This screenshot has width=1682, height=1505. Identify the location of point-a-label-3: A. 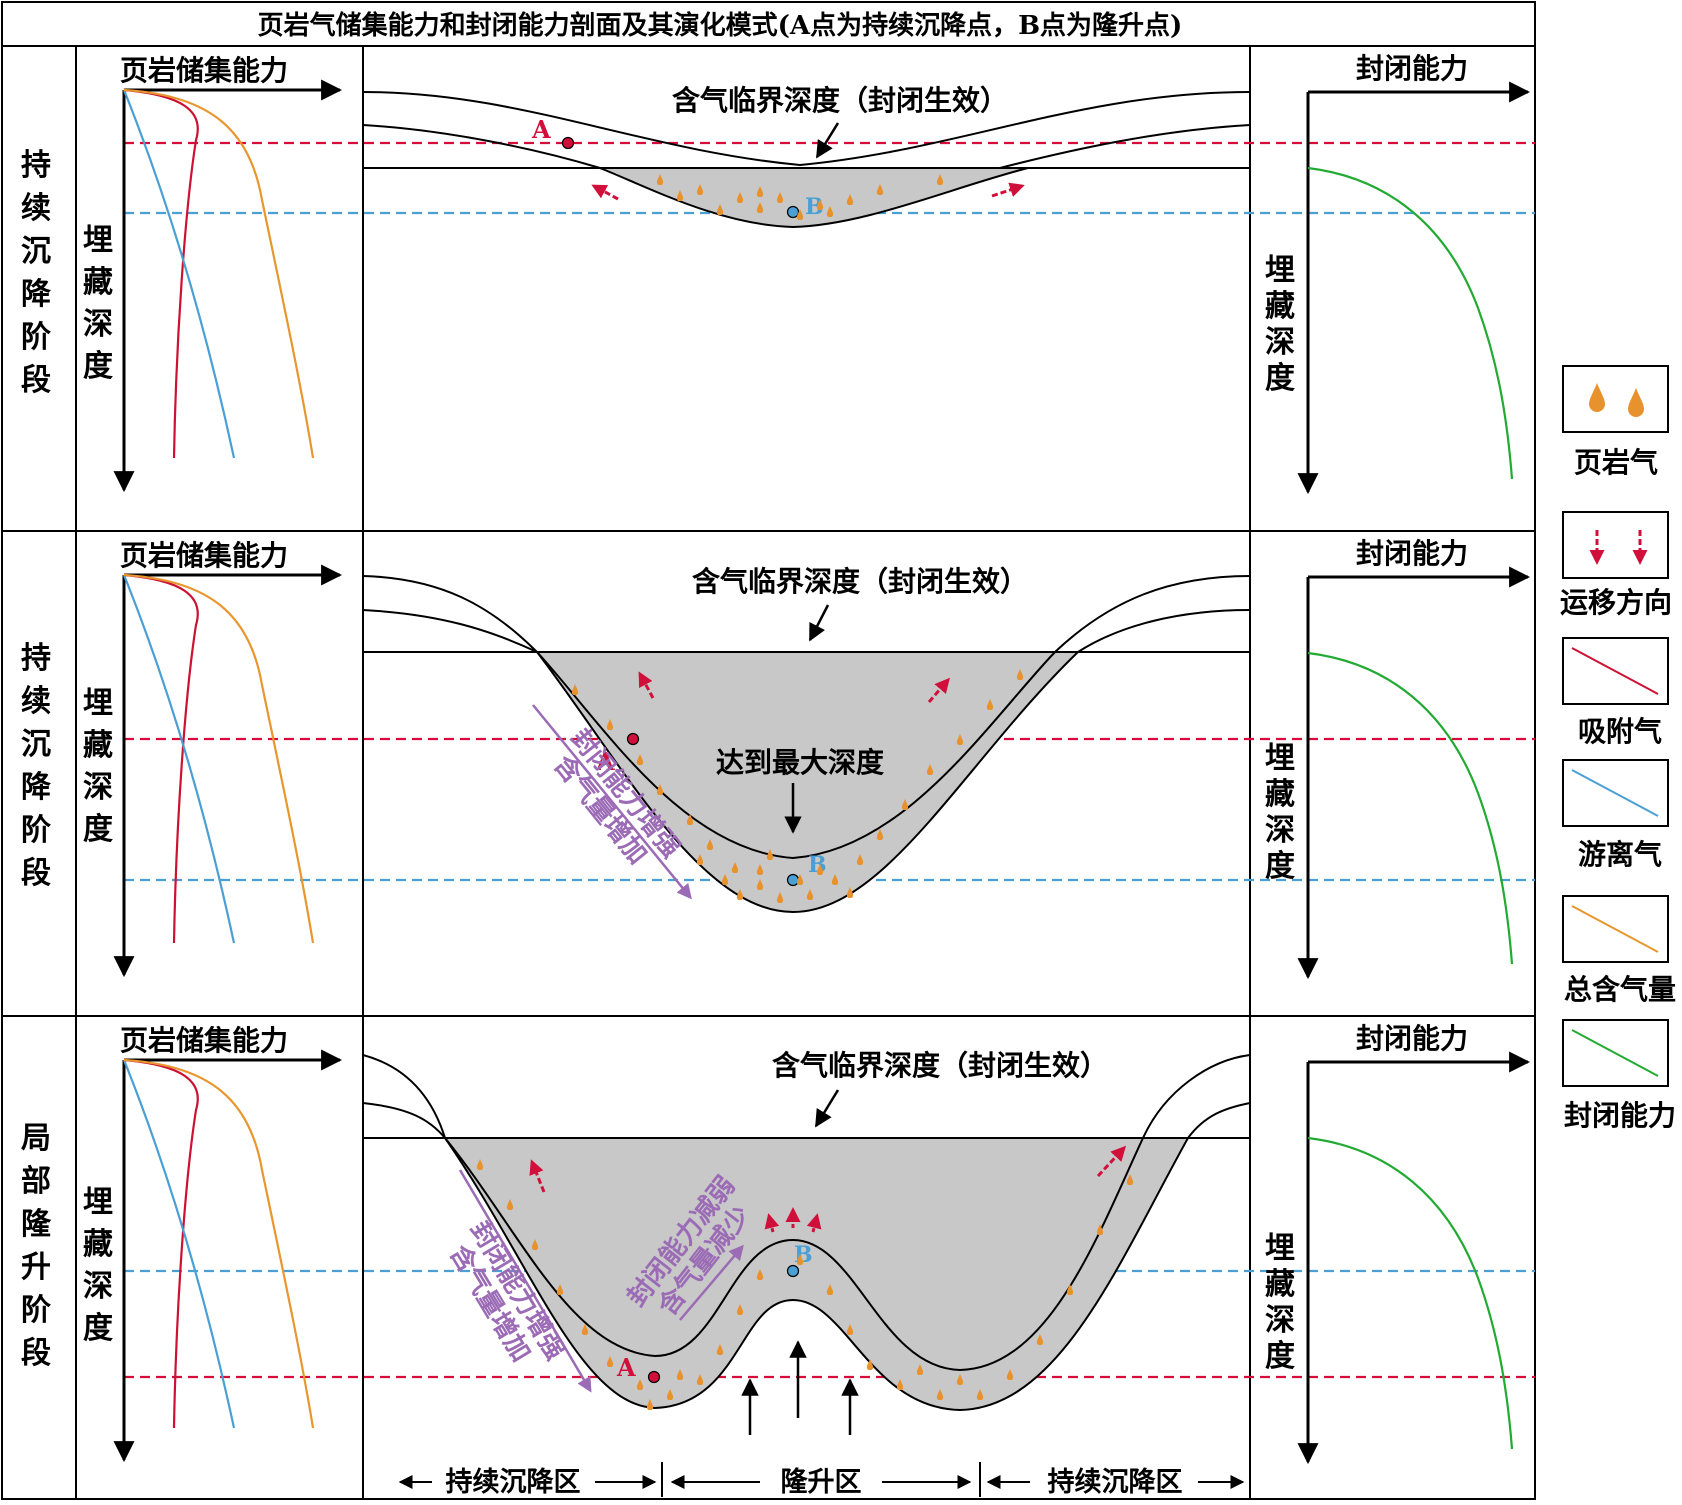
(626, 1367).